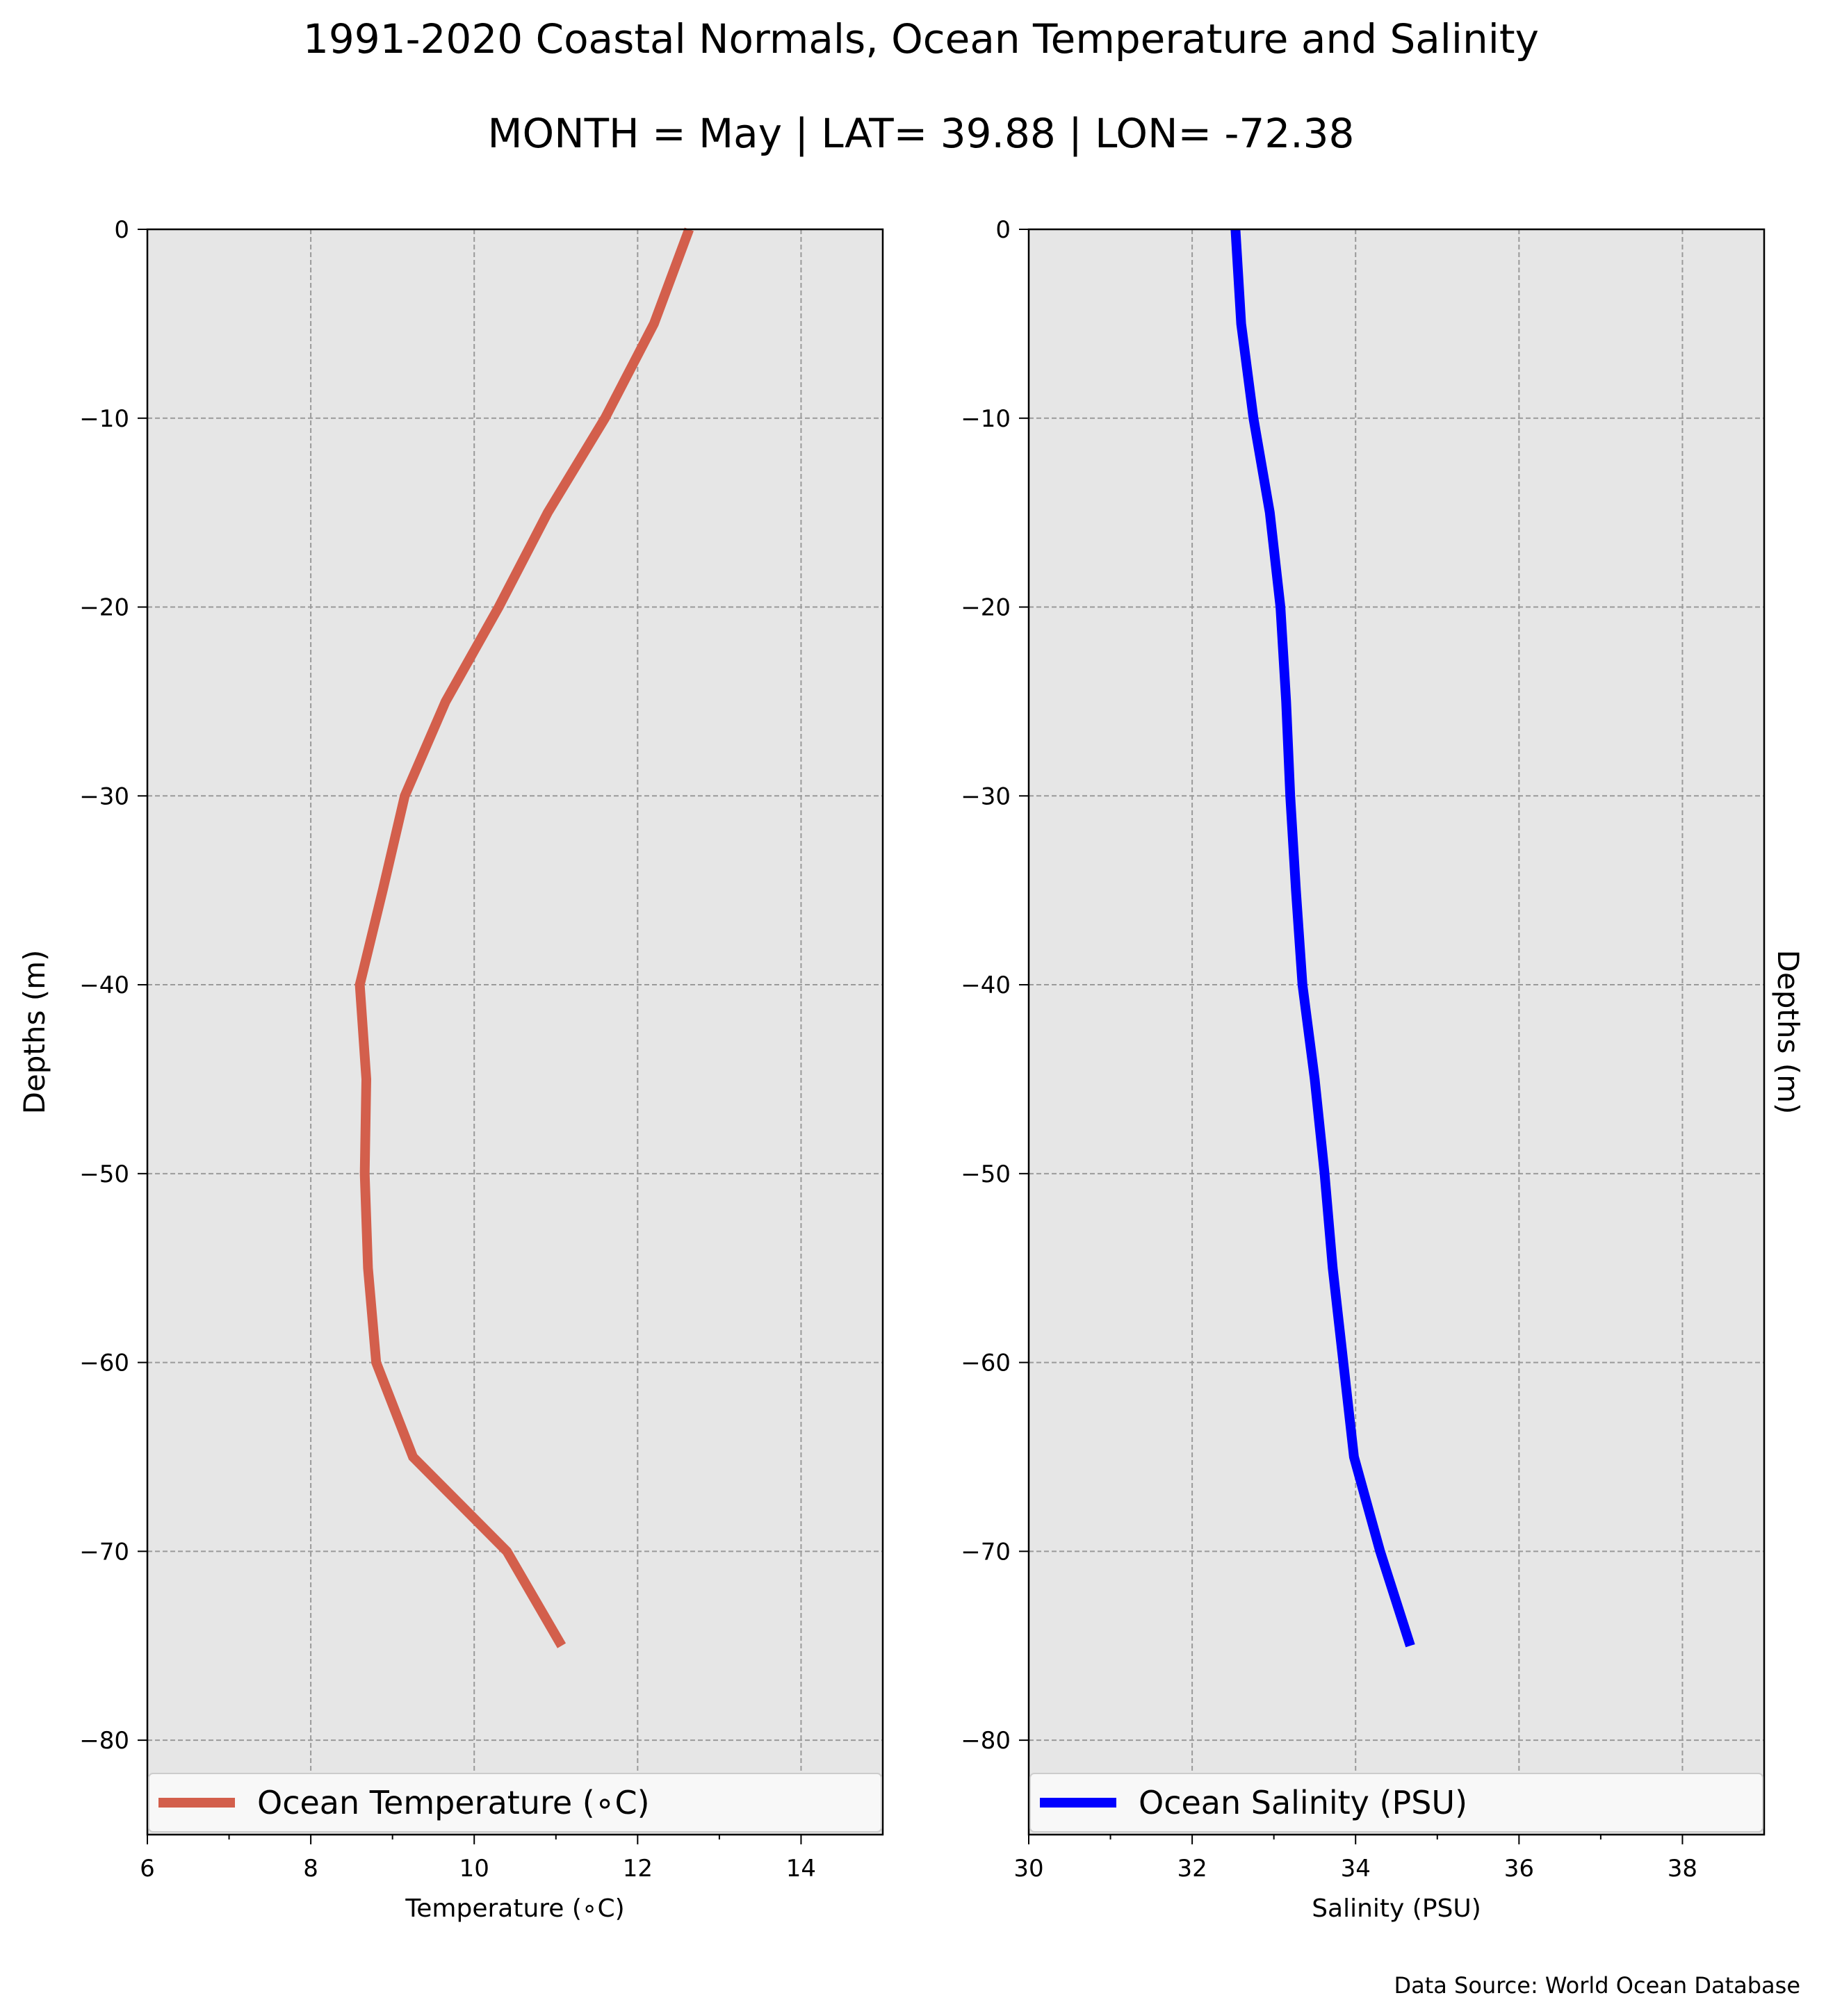 The image size is (1842, 2016). Describe the element at coordinates (310, 1869) in the screenshot. I see `x-tick-label: 8` at that location.